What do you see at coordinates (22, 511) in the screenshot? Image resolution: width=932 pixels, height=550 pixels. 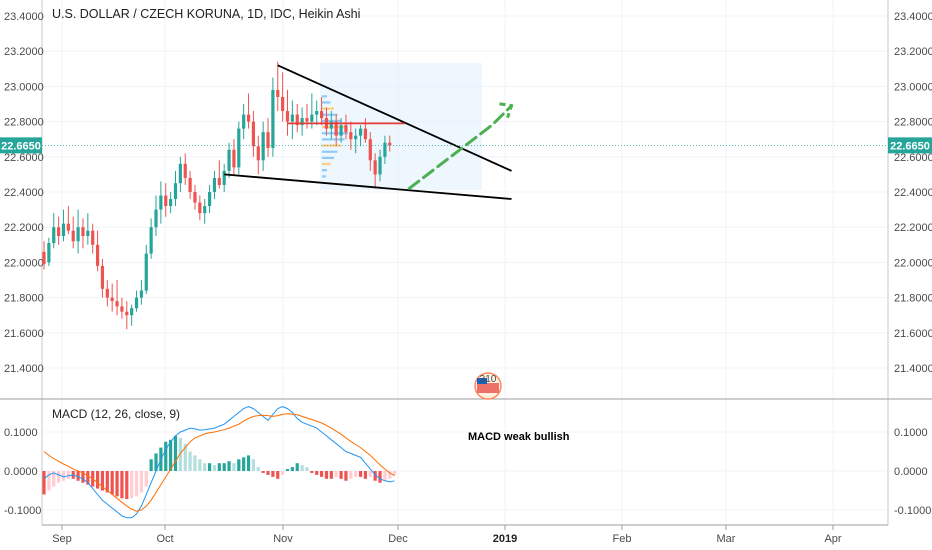 I see `macd-tick-label: -0.1000` at bounding box center [22, 511].